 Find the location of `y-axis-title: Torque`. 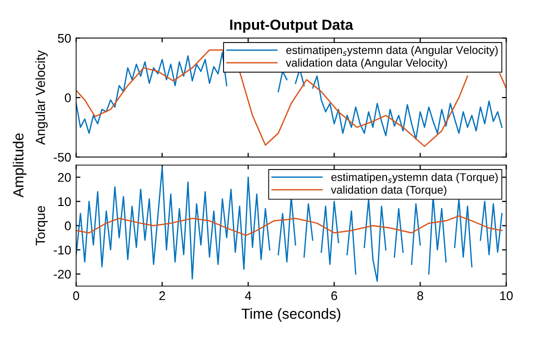

y-axis-title: Torque is located at coordinates (42, 226).